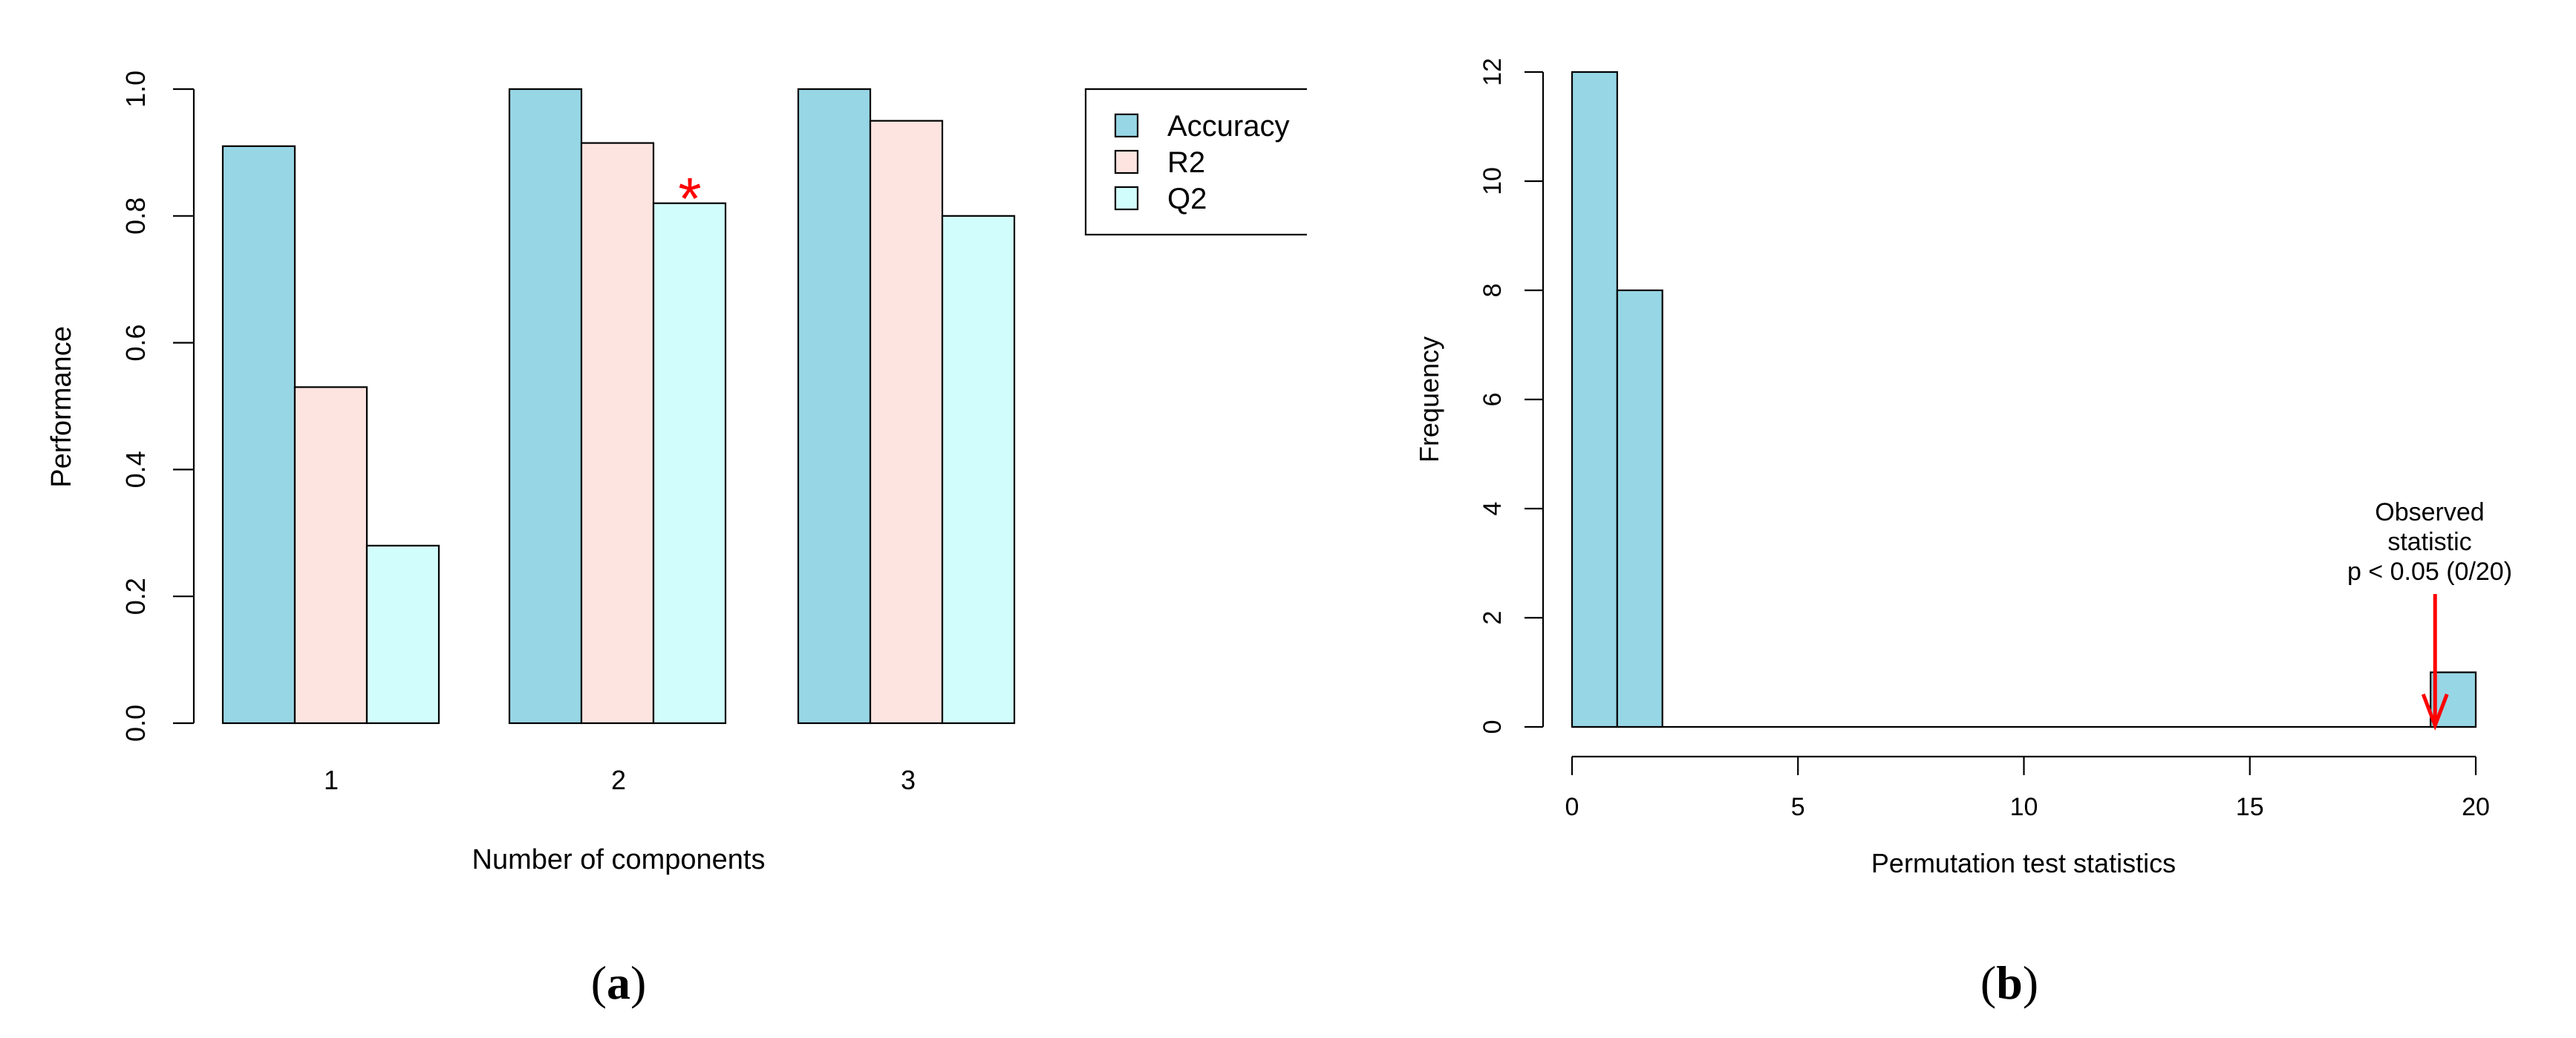 The height and width of the screenshot is (1038, 2576). I want to click on panel-b-label-letter: b, so click(2009, 982).